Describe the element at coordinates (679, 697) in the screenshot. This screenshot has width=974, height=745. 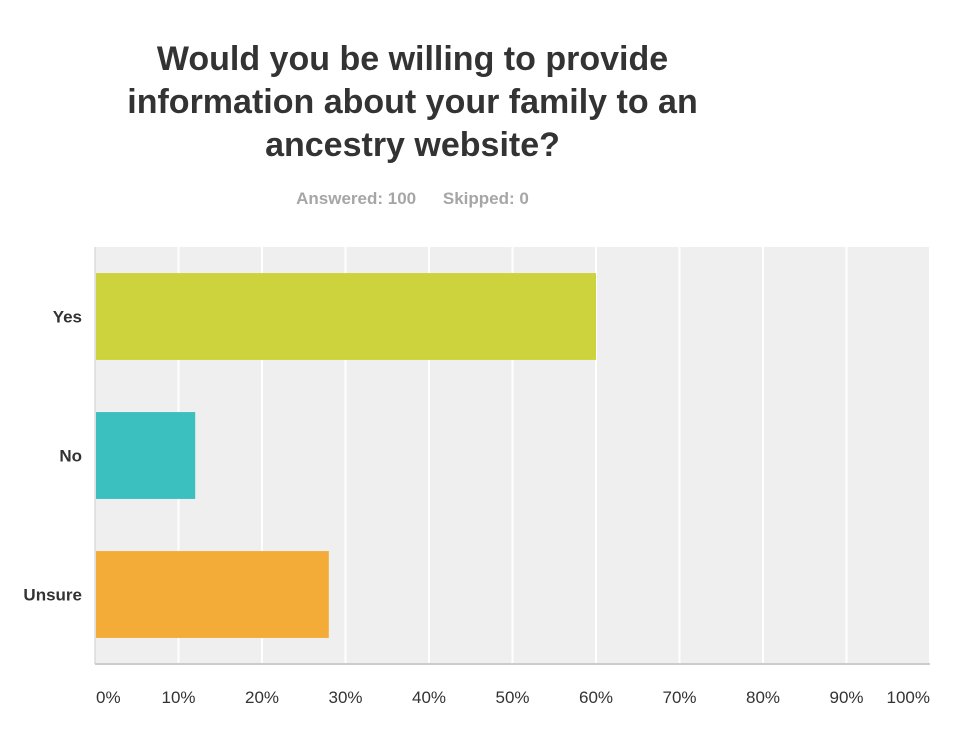
I see `x-tick-label: 70%` at that location.